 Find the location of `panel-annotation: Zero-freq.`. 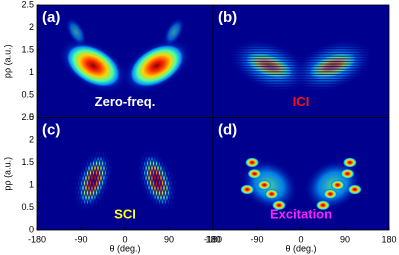

panel-annotation: Zero-freq. is located at coordinates (125, 101).